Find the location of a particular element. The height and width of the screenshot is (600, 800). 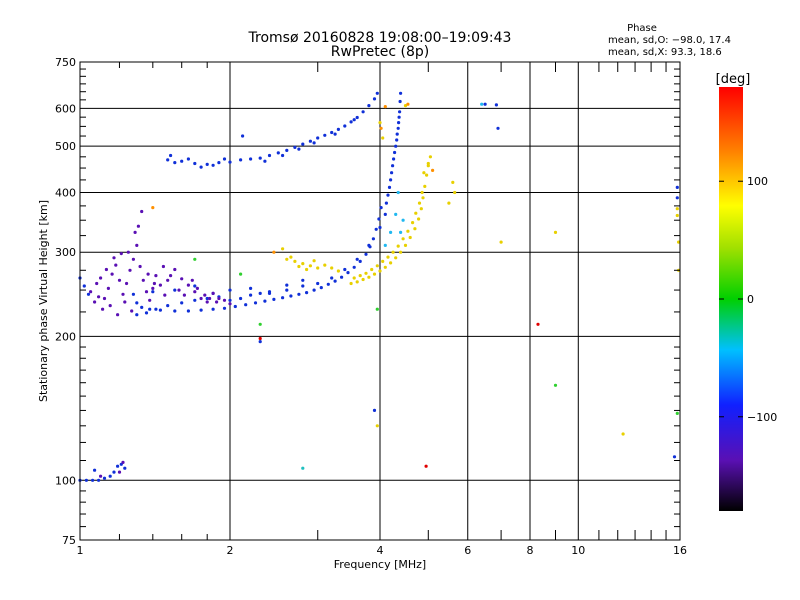

x-tick-label: 1 is located at coordinates (80, 550).